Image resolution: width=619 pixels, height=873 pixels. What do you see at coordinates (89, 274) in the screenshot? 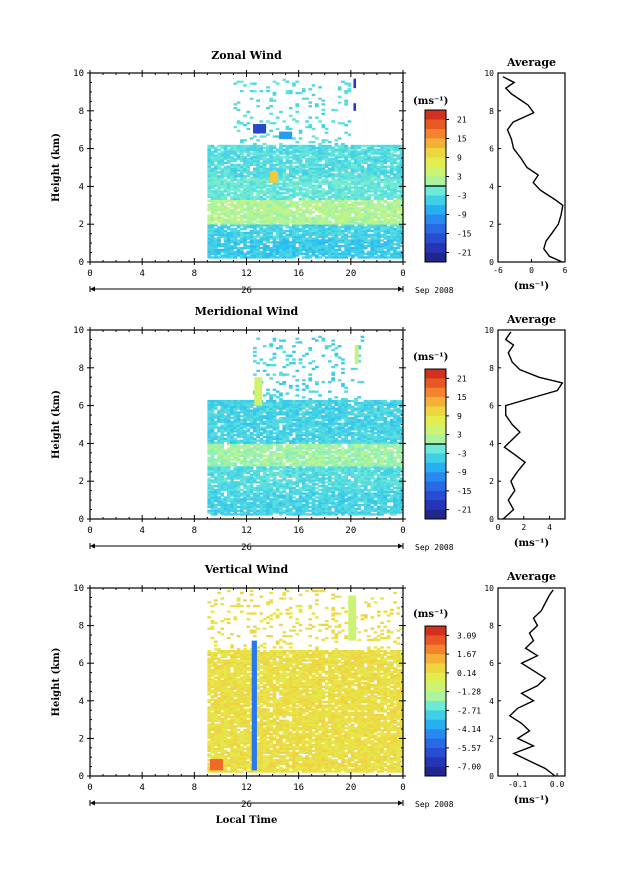
I see `x-tick-label: 0` at bounding box center [89, 274].